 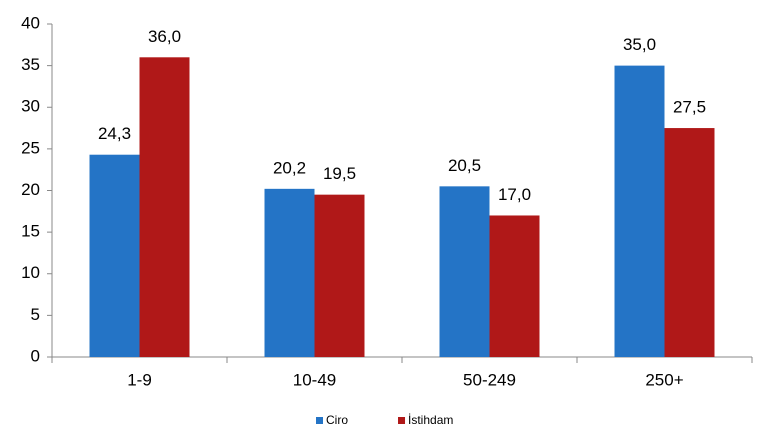 What do you see at coordinates (30, 22) in the screenshot?
I see `y-tick-label: 40` at bounding box center [30, 22].